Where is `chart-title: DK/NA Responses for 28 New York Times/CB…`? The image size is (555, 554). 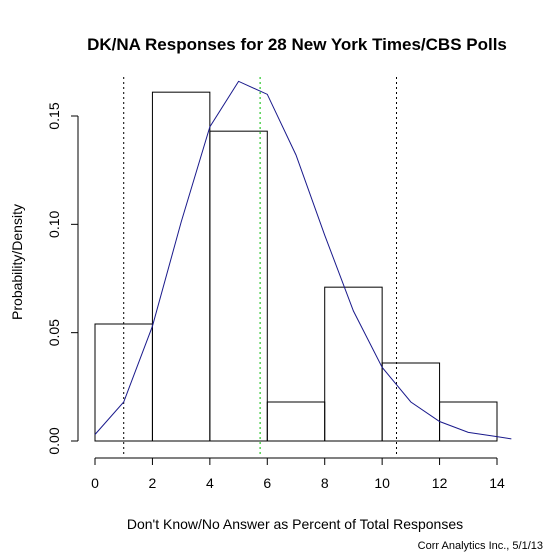 chart-title: DK/NA Responses for 28 New York Times/CB… is located at coordinates (297, 44).